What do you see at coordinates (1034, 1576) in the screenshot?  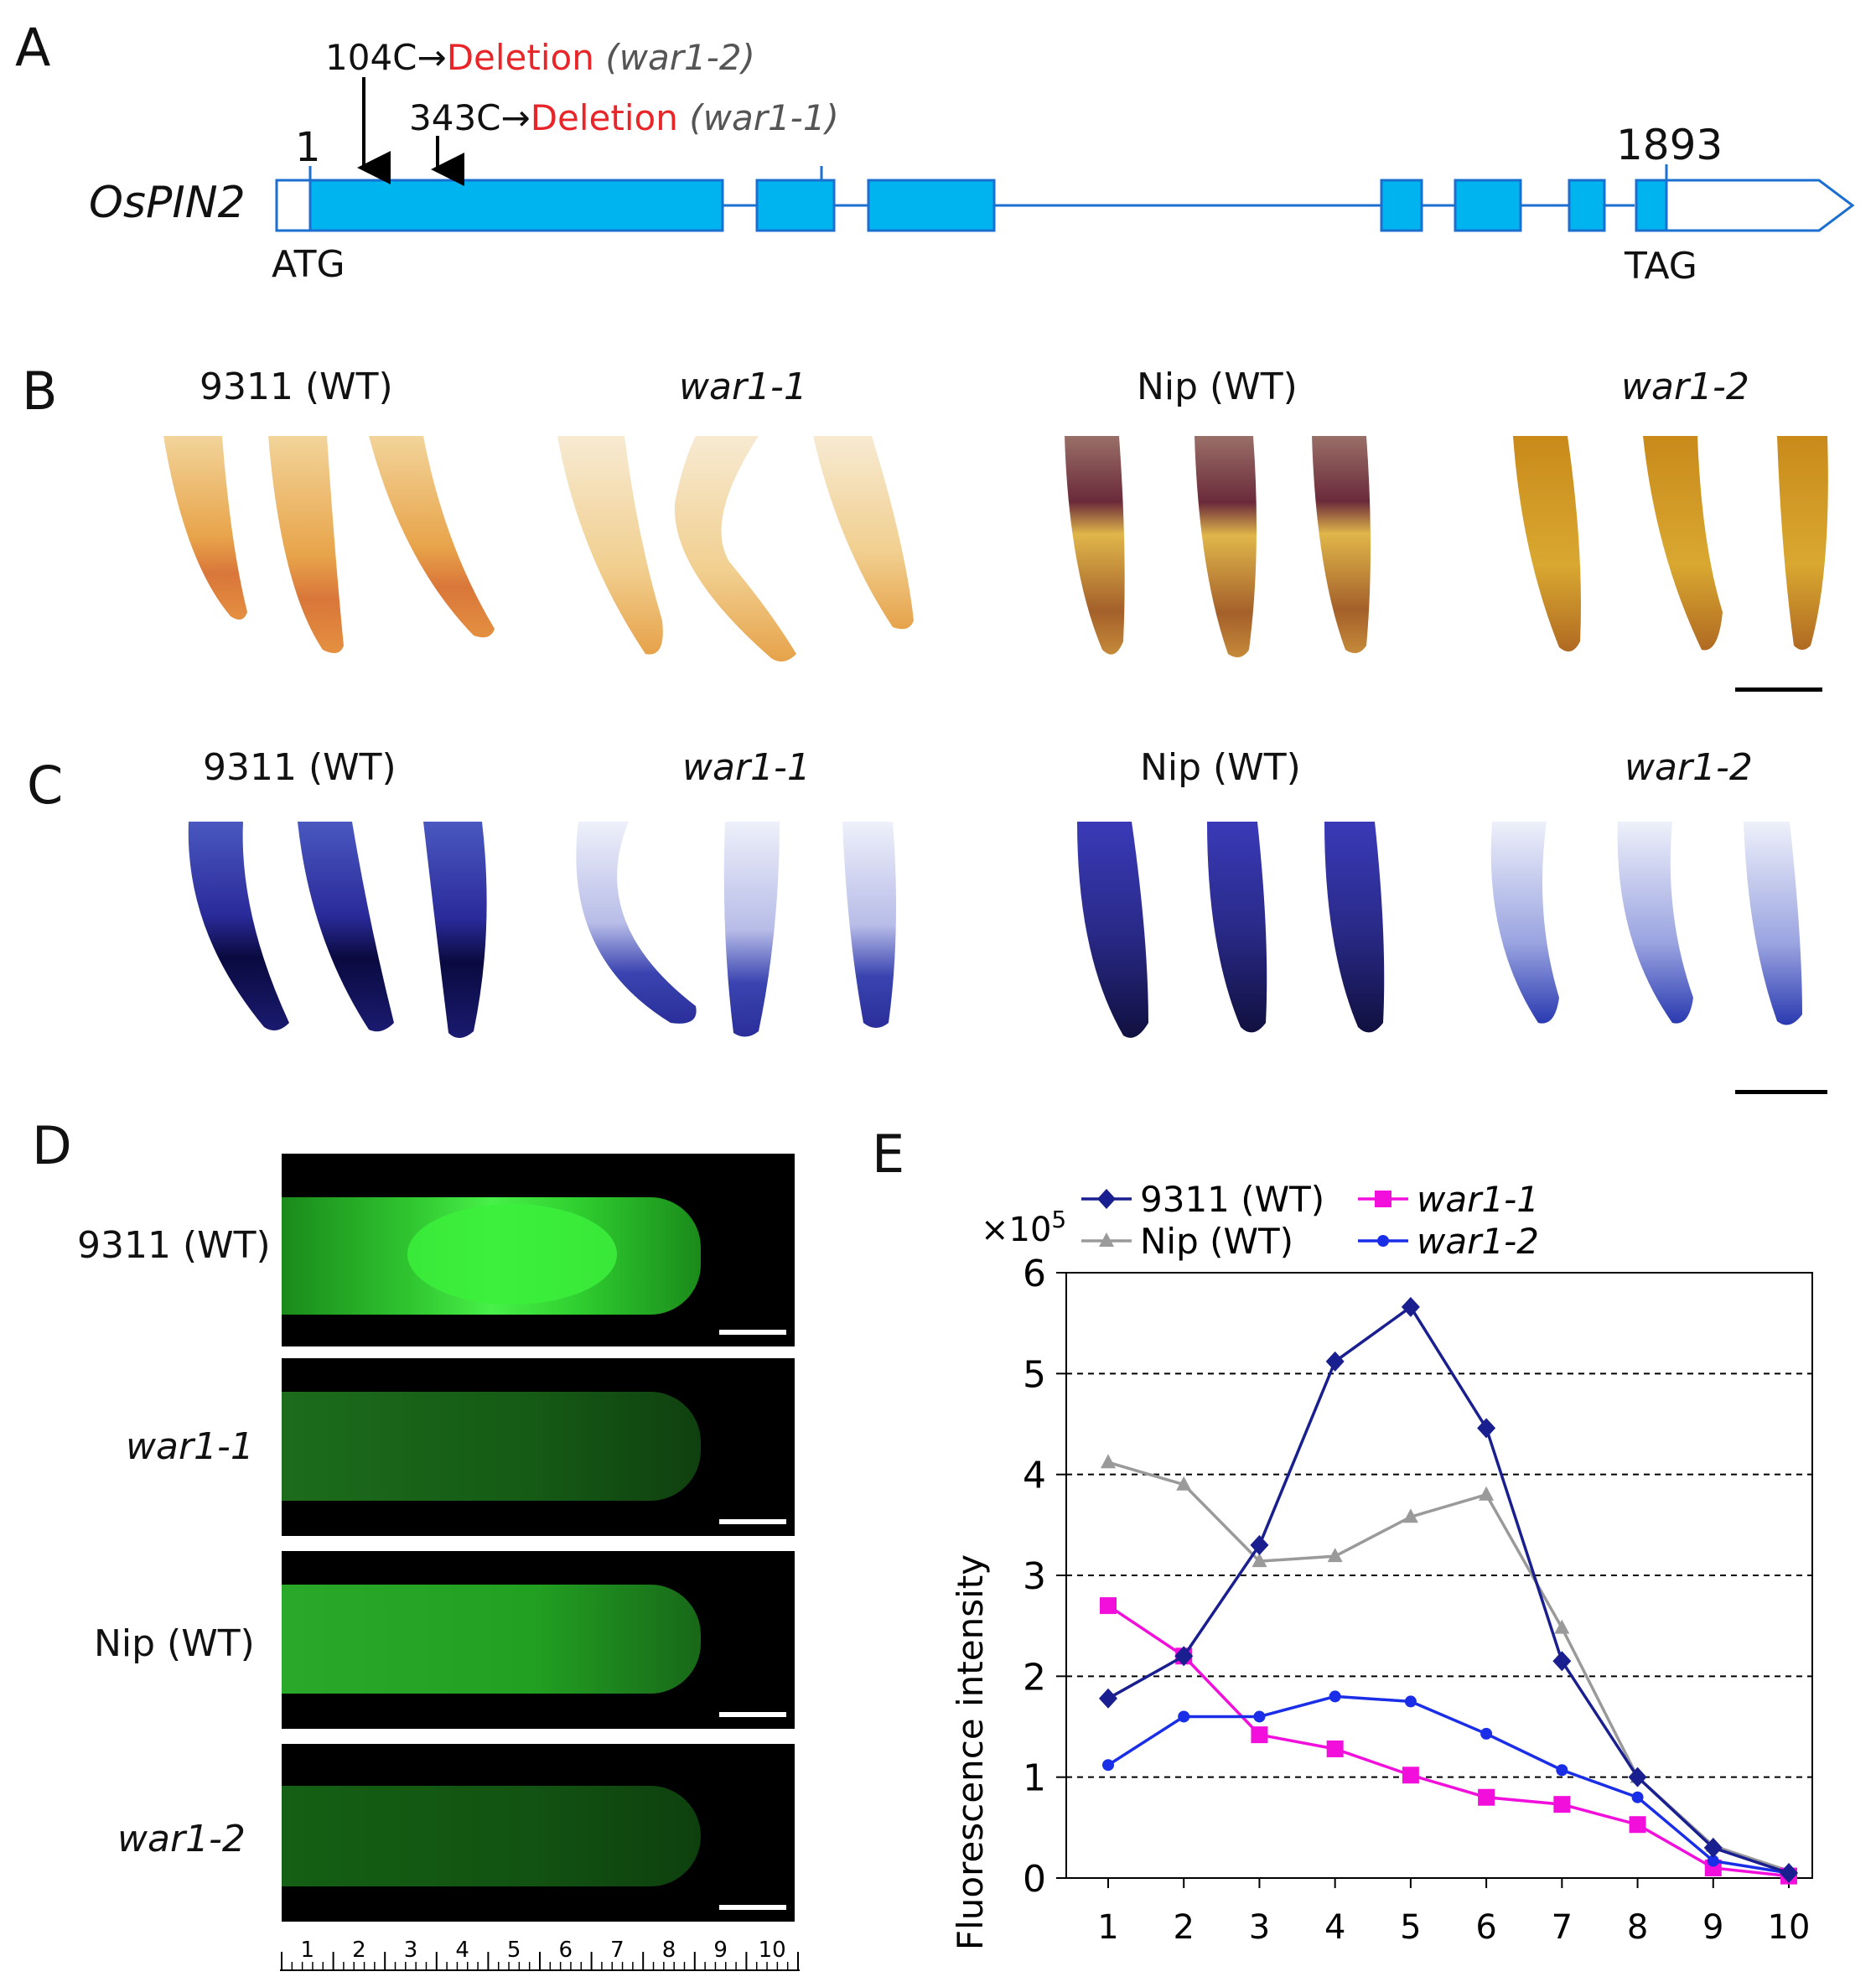 I see `y-tick-label: 3` at bounding box center [1034, 1576].